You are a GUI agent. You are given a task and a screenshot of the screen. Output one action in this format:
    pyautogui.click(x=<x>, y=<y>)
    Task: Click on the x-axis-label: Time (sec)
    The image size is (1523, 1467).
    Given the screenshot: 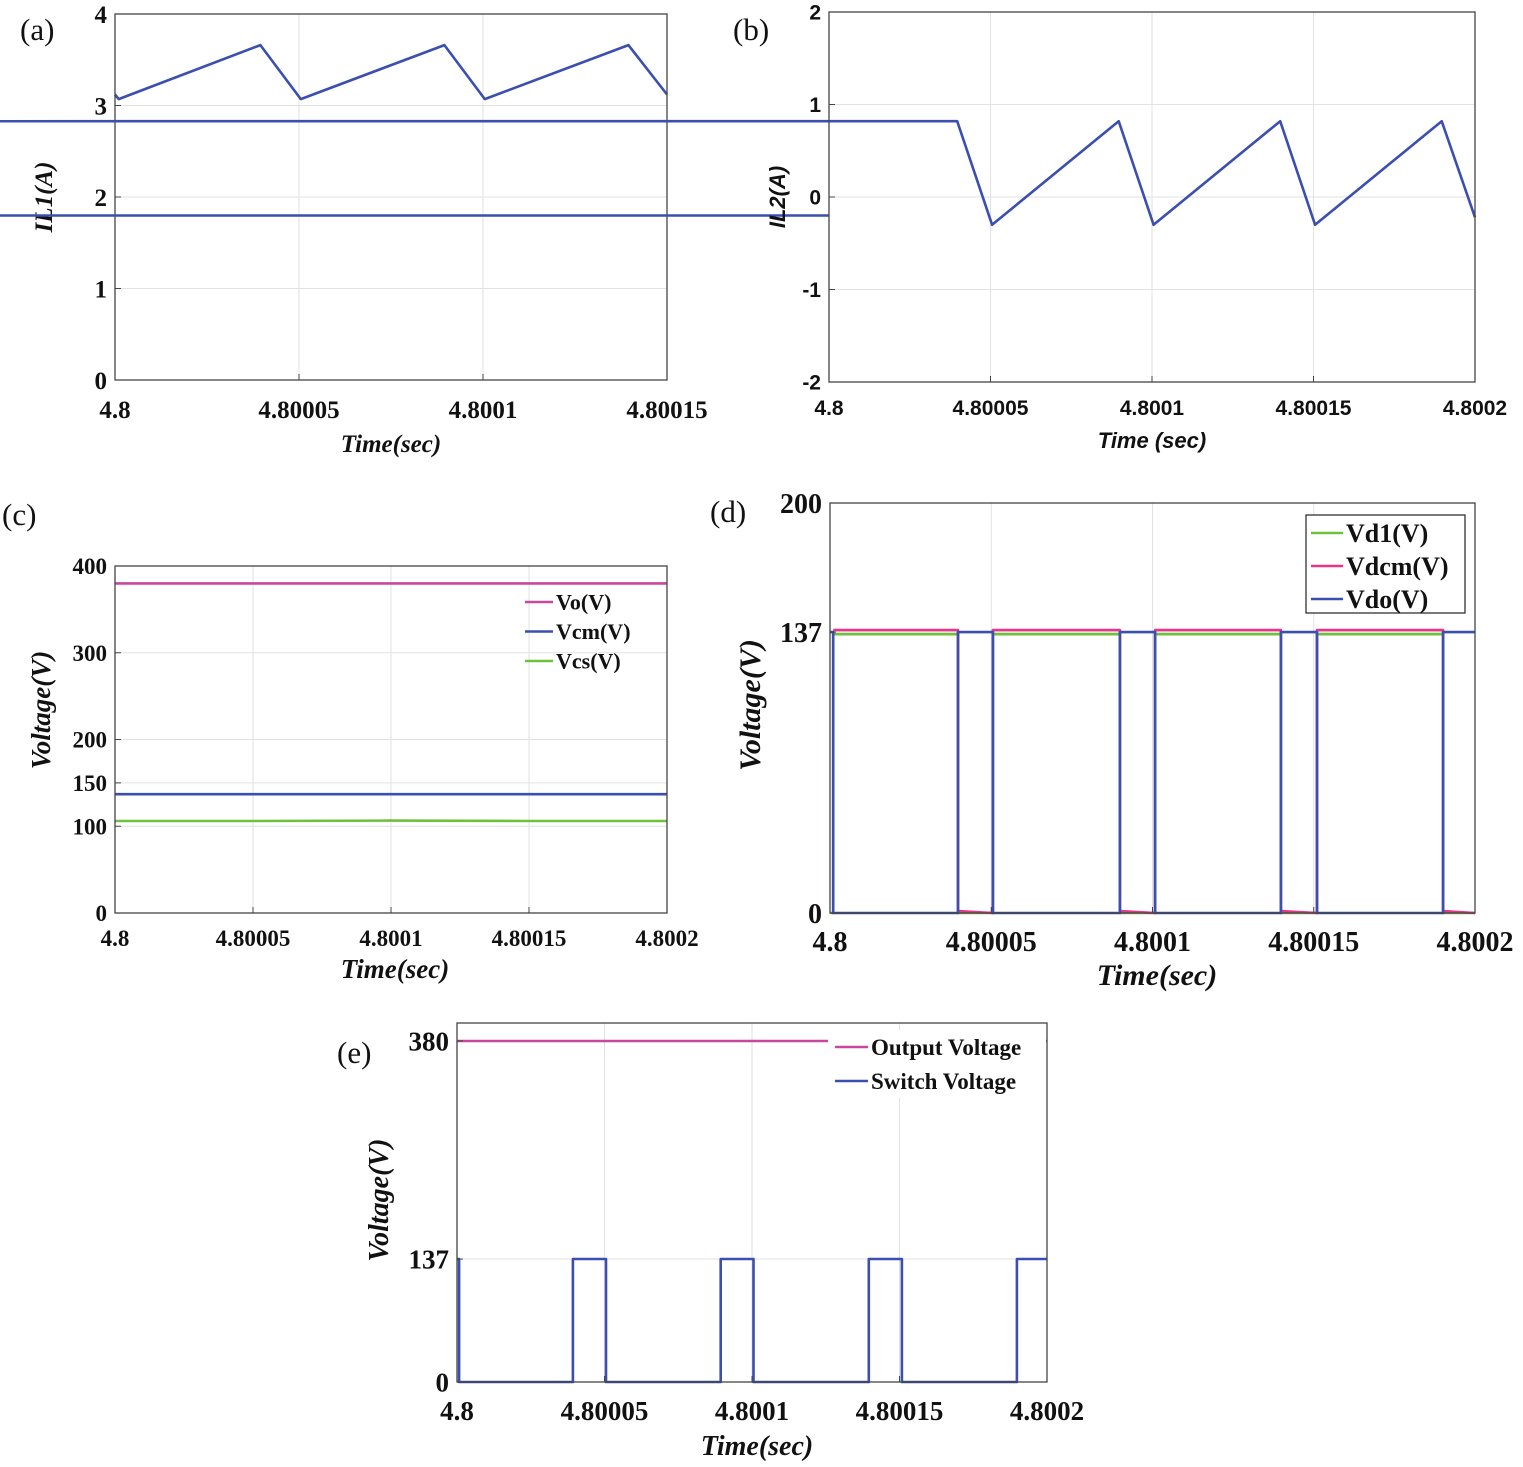 What is the action you would take?
    pyautogui.click(x=1152, y=440)
    